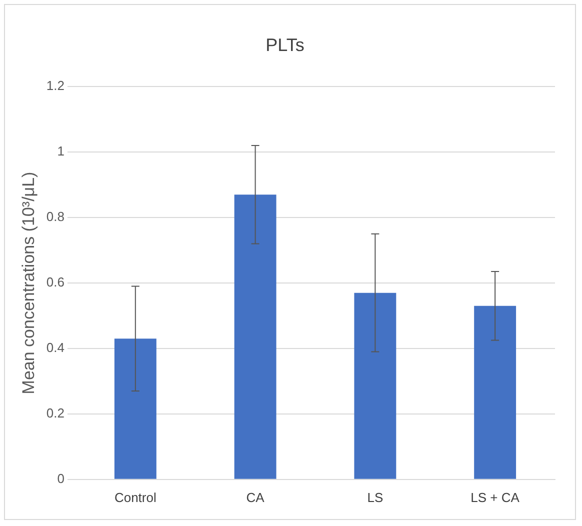 The height and width of the screenshot is (526, 582). I want to click on y-tick-label: 0.2, so click(55, 413).